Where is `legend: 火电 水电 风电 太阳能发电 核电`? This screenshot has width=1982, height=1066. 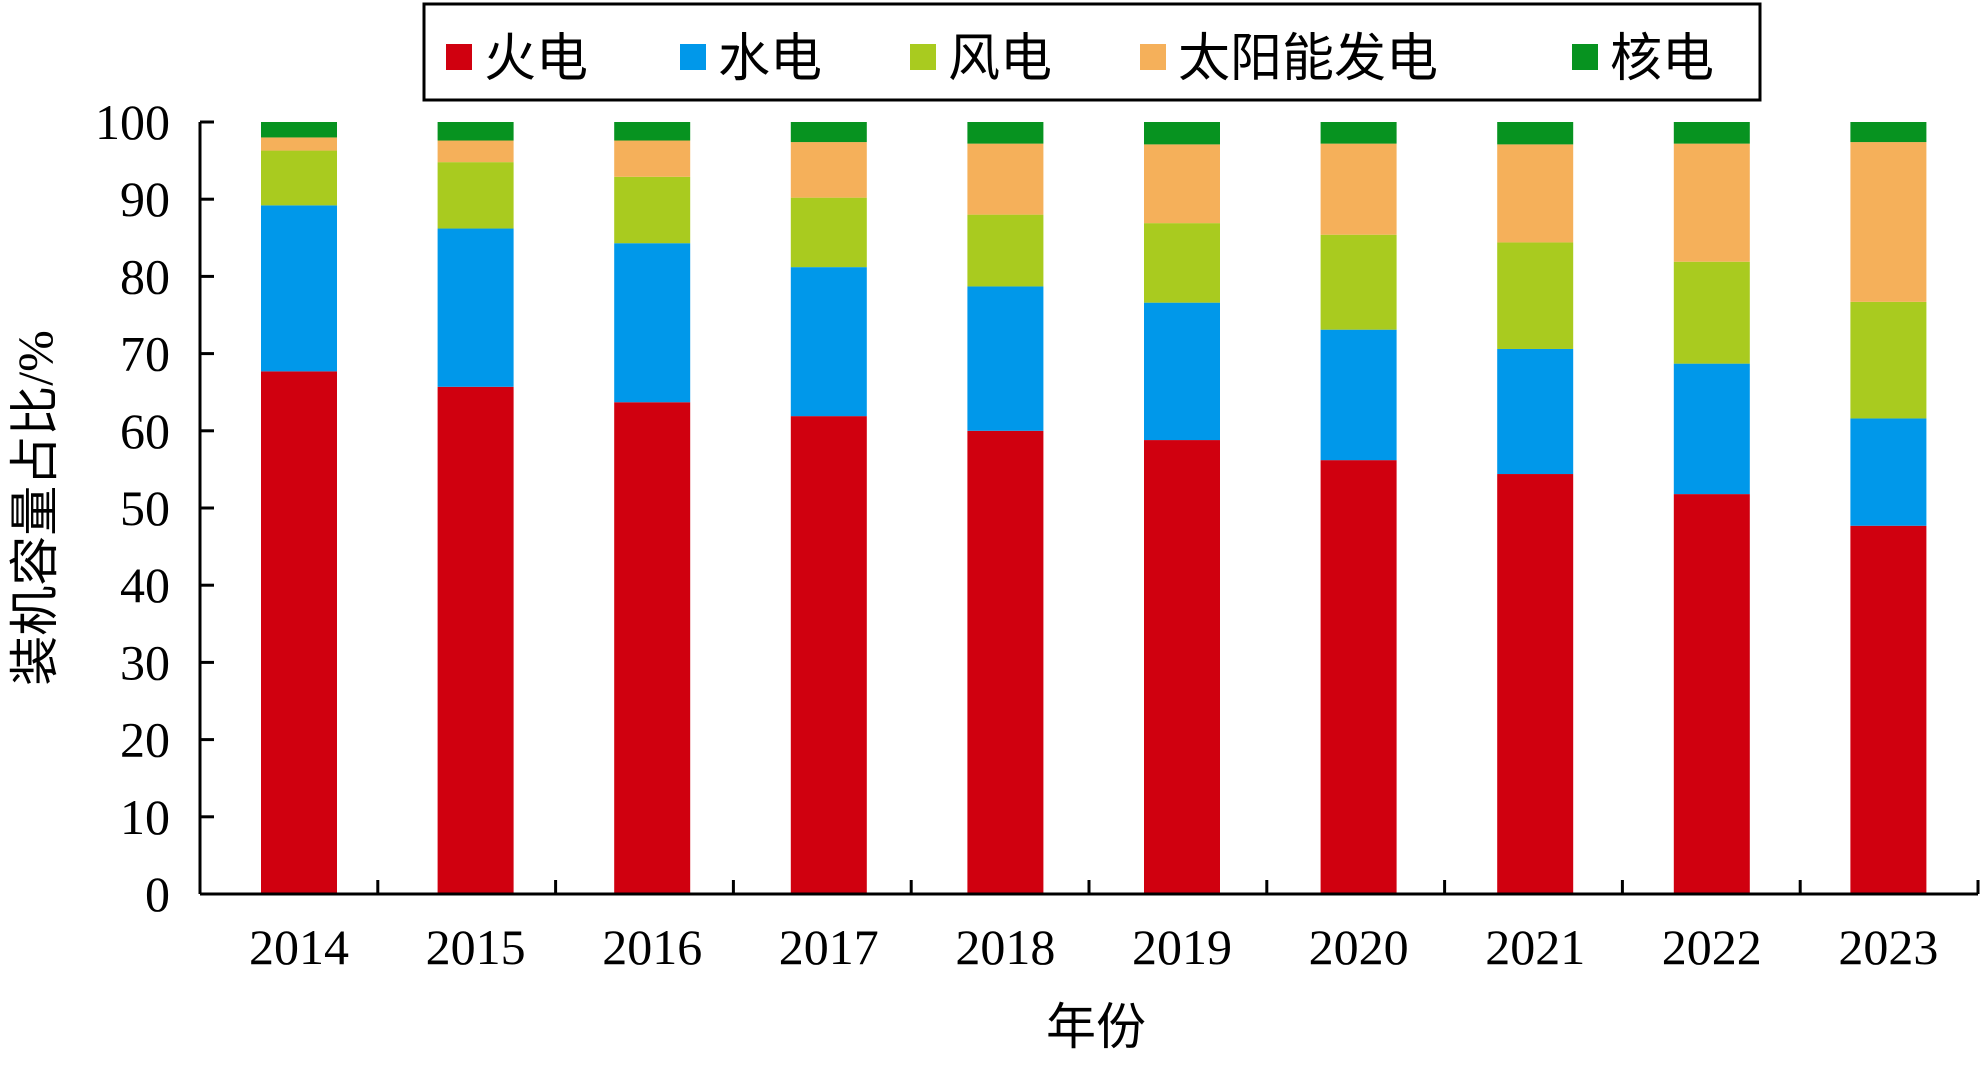 legend: 火电 水电 风电 太阳能发电 核电 is located at coordinates (1092, 52).